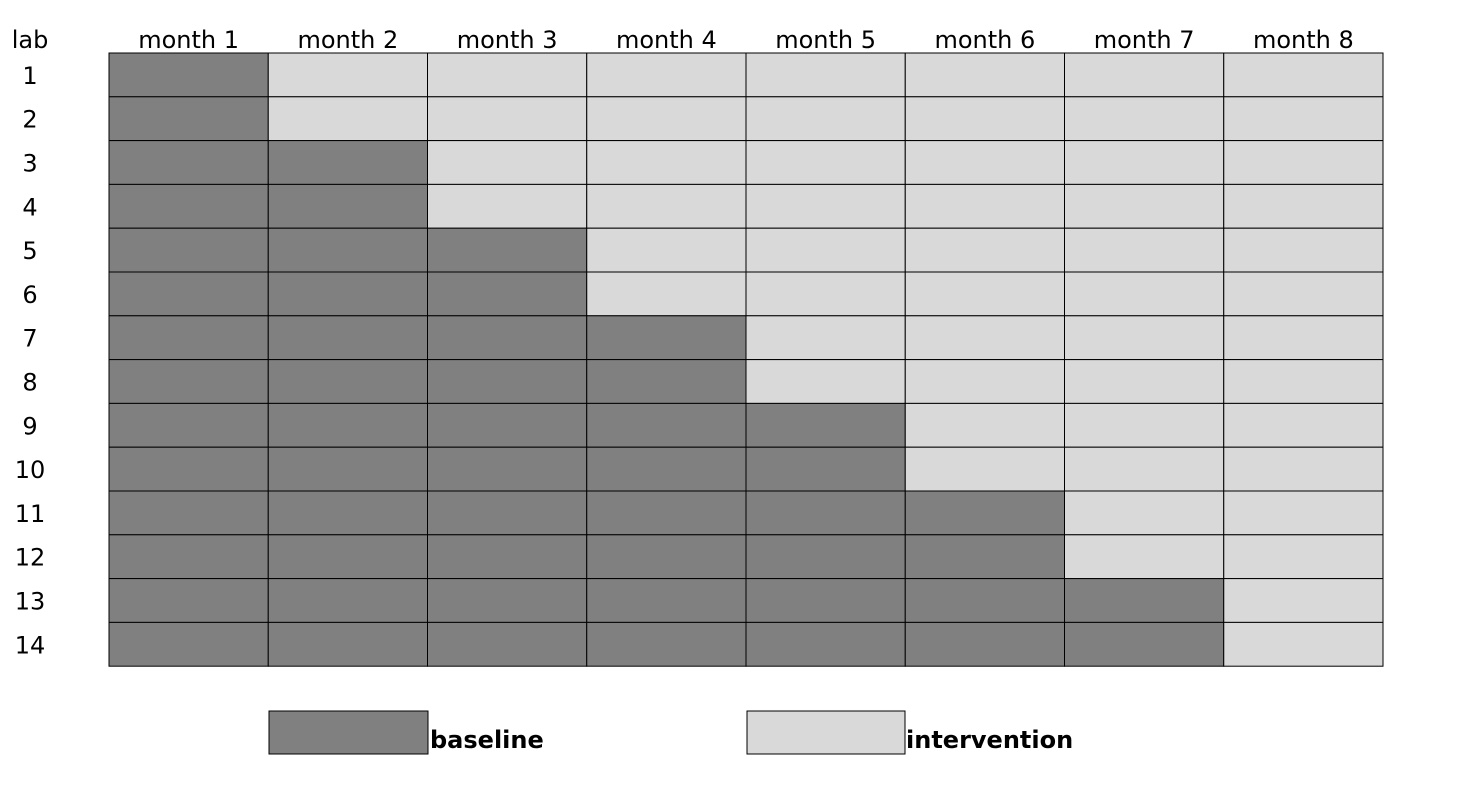  I want to click on intervention-cell-lab10-month7, so click(1144, 469).